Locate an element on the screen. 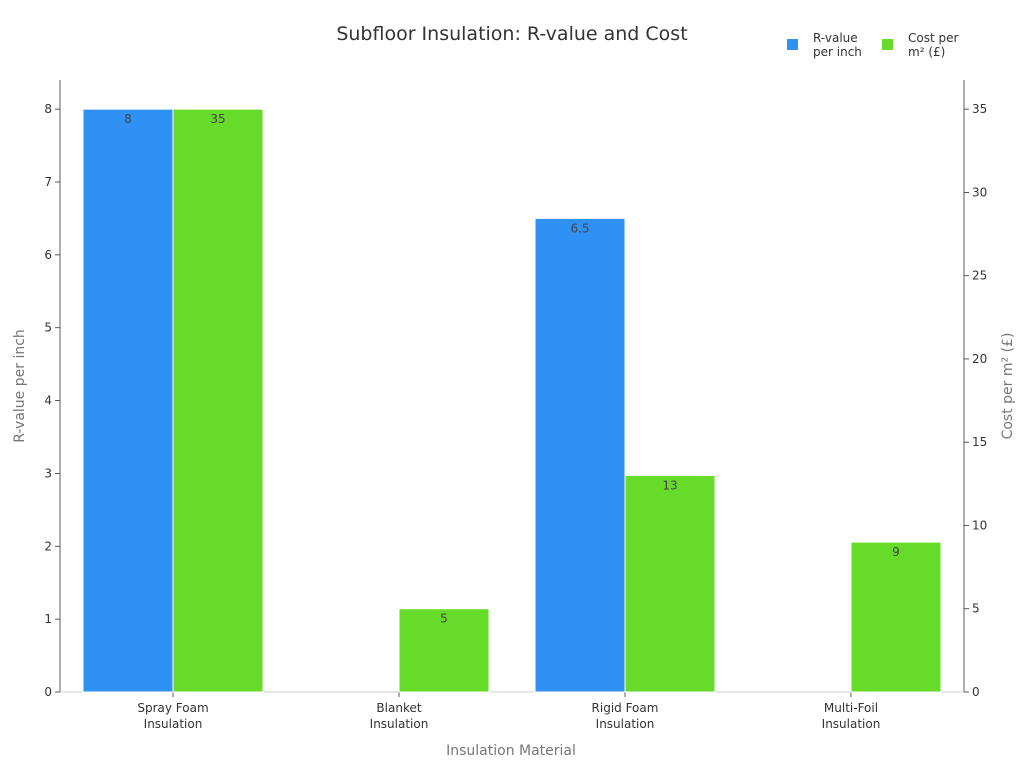 Image resolution: width=1024 pixels, height=768 pixels. bar-value-label: 5 is located at coordinates (444, 619).